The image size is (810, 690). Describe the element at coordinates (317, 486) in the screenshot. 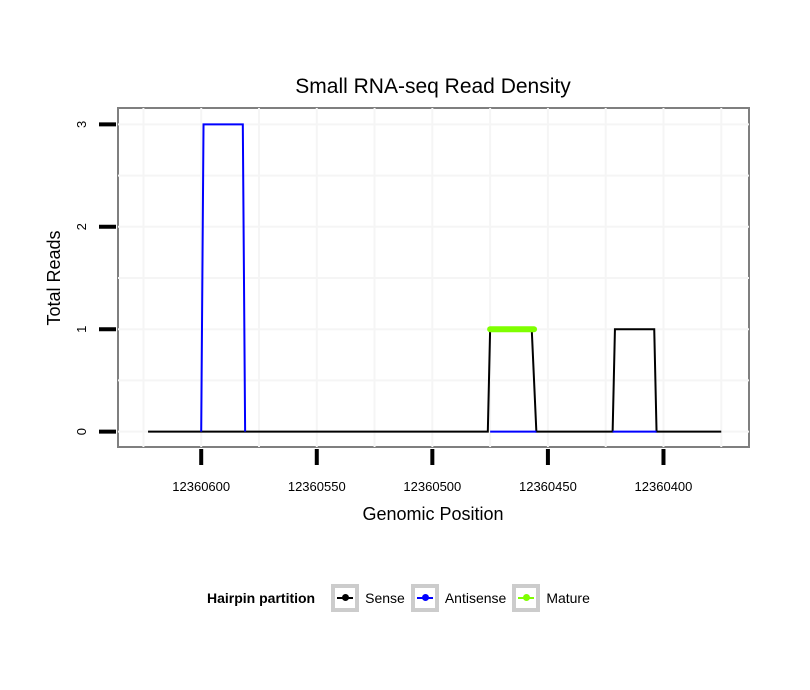

I see `x-tick-label: 12360550` at that location.